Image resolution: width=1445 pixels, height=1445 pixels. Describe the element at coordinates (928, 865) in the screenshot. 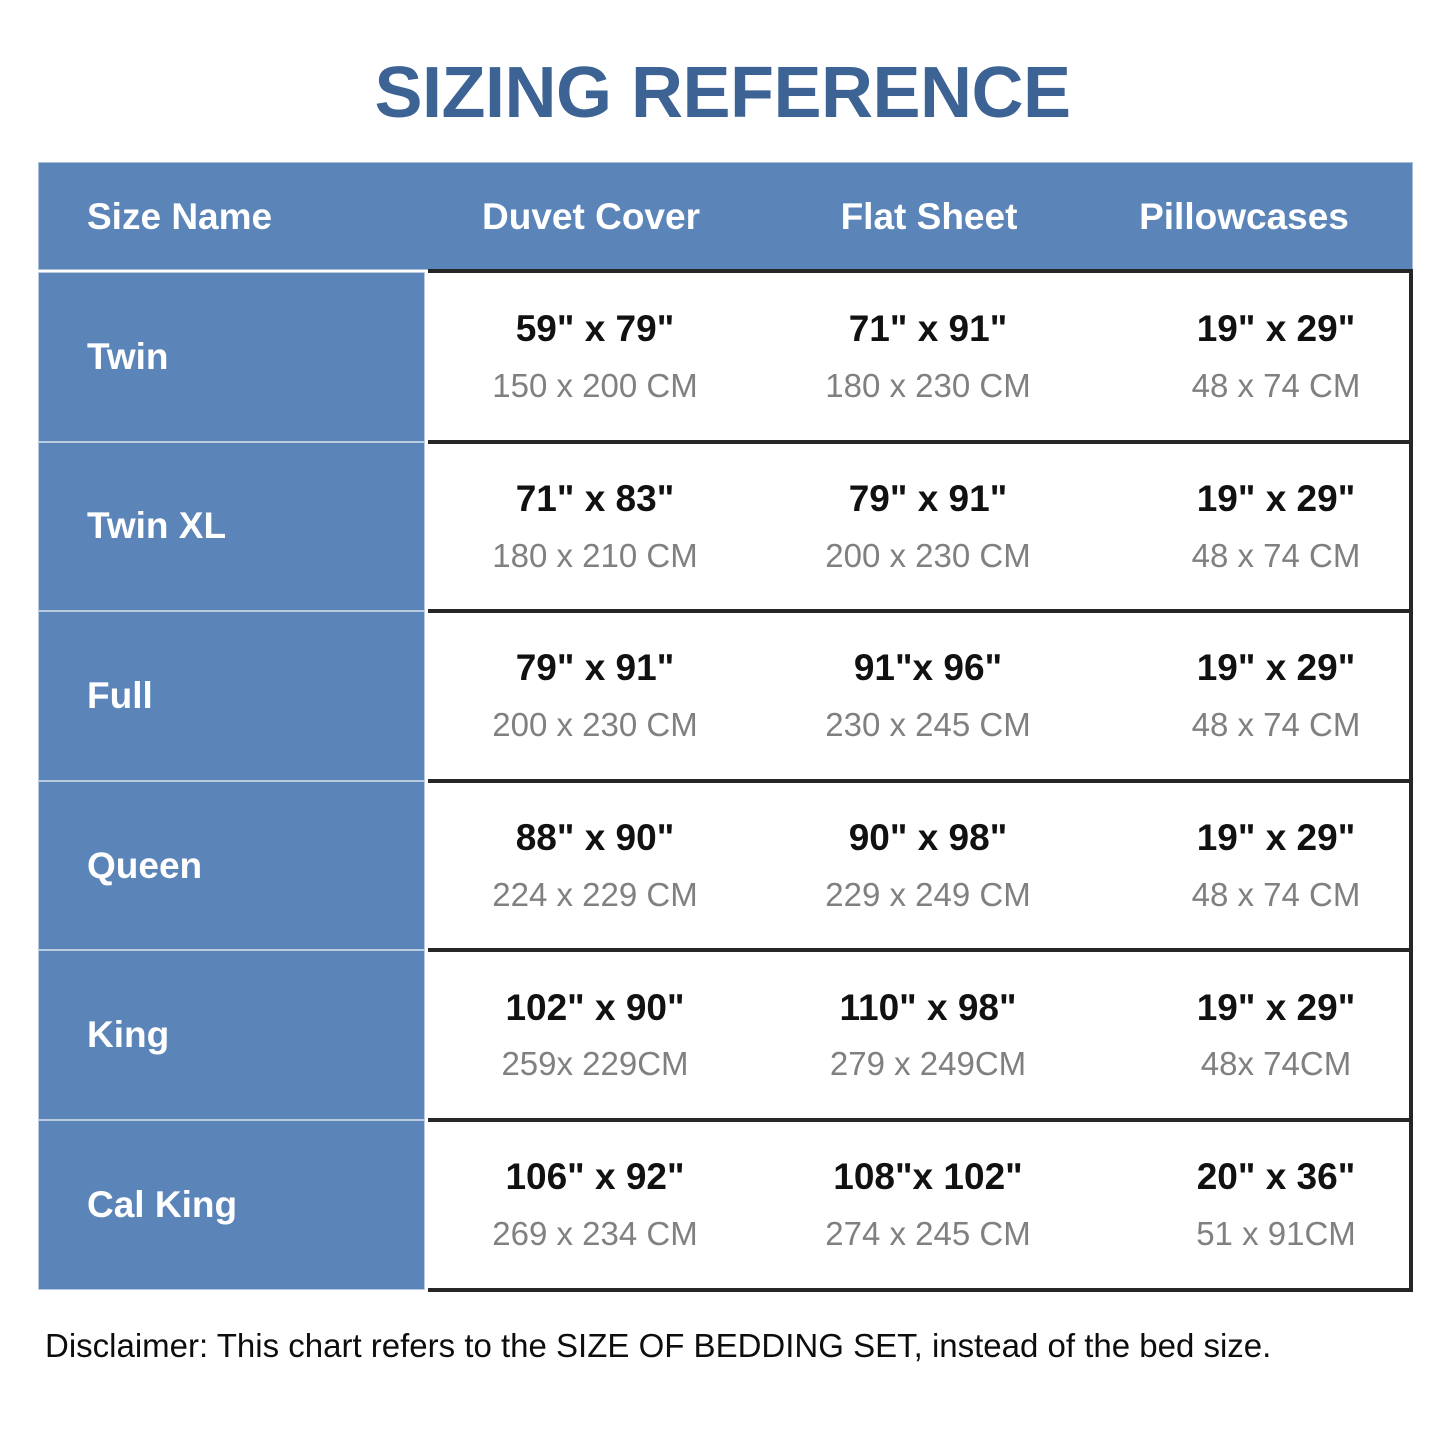

I see `cell-queen-sheet: 90" x 98" 229 x 249 CM` at that location.